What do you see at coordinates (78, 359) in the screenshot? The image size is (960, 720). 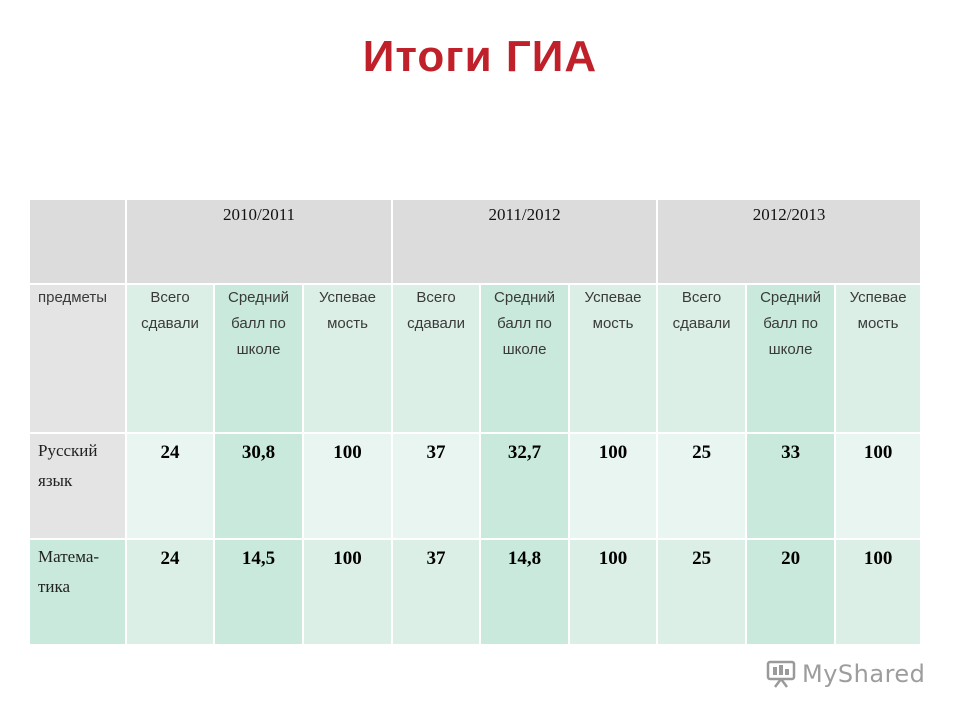 I see `subjects-header: предметы` at bounding box center [78, 359].